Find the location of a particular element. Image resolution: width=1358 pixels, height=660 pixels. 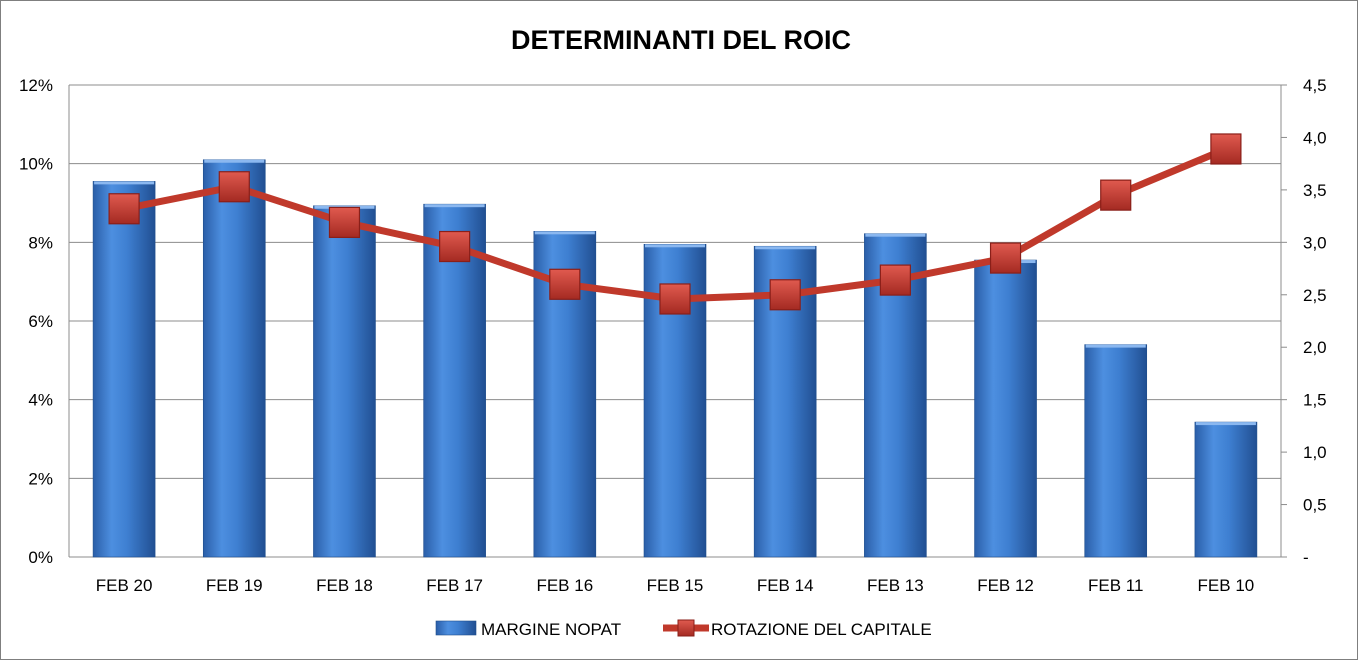

x-tick-label: FEB 10 is located at coordinates (1226, 585).